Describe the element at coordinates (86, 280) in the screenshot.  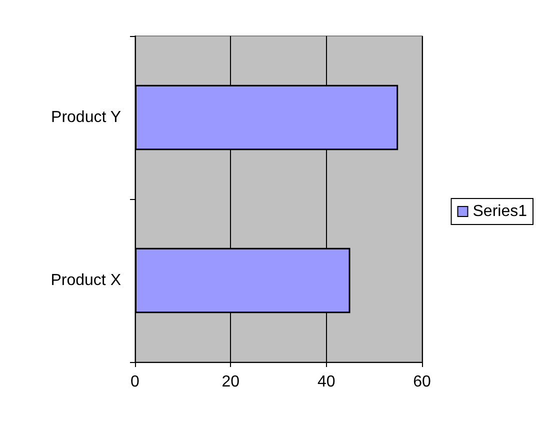
I see `y-tick-label: Product X` at that location.